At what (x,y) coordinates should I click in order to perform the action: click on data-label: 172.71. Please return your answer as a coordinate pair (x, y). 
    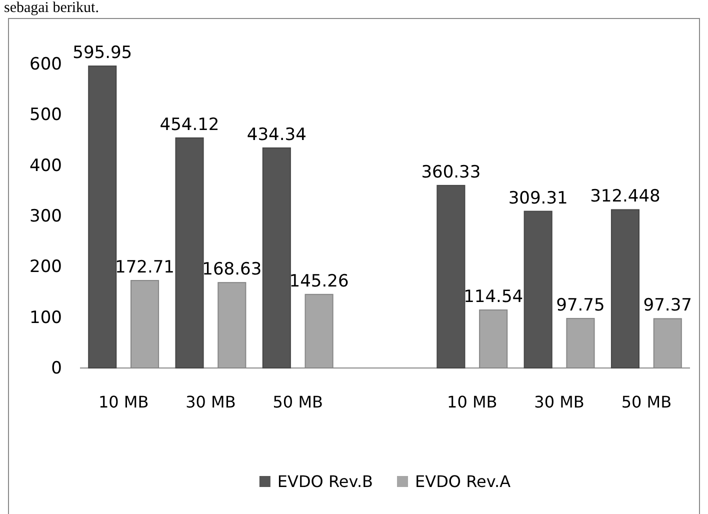
    Looking at the image, I should click on (145, 267).